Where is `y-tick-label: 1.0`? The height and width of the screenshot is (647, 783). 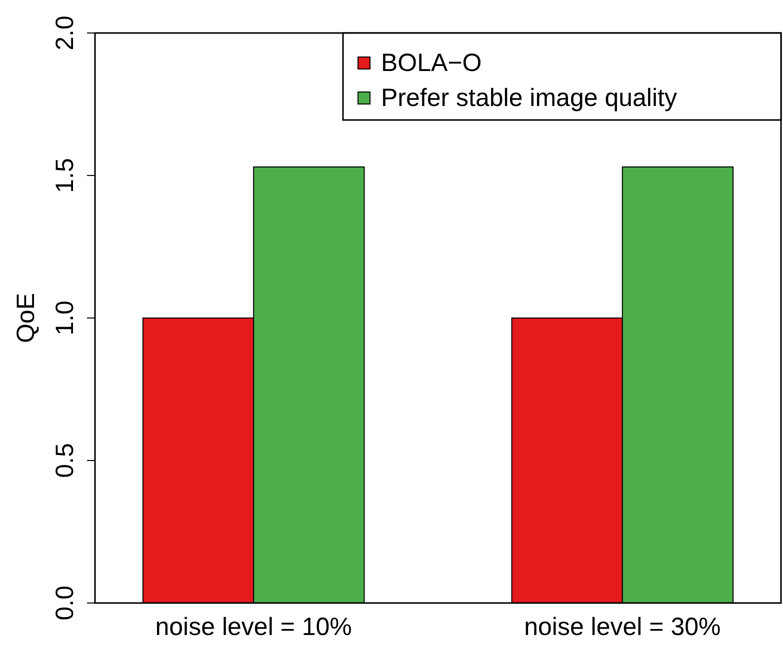
y-tick-label: 1.0 is located at coordinates (65, 318).